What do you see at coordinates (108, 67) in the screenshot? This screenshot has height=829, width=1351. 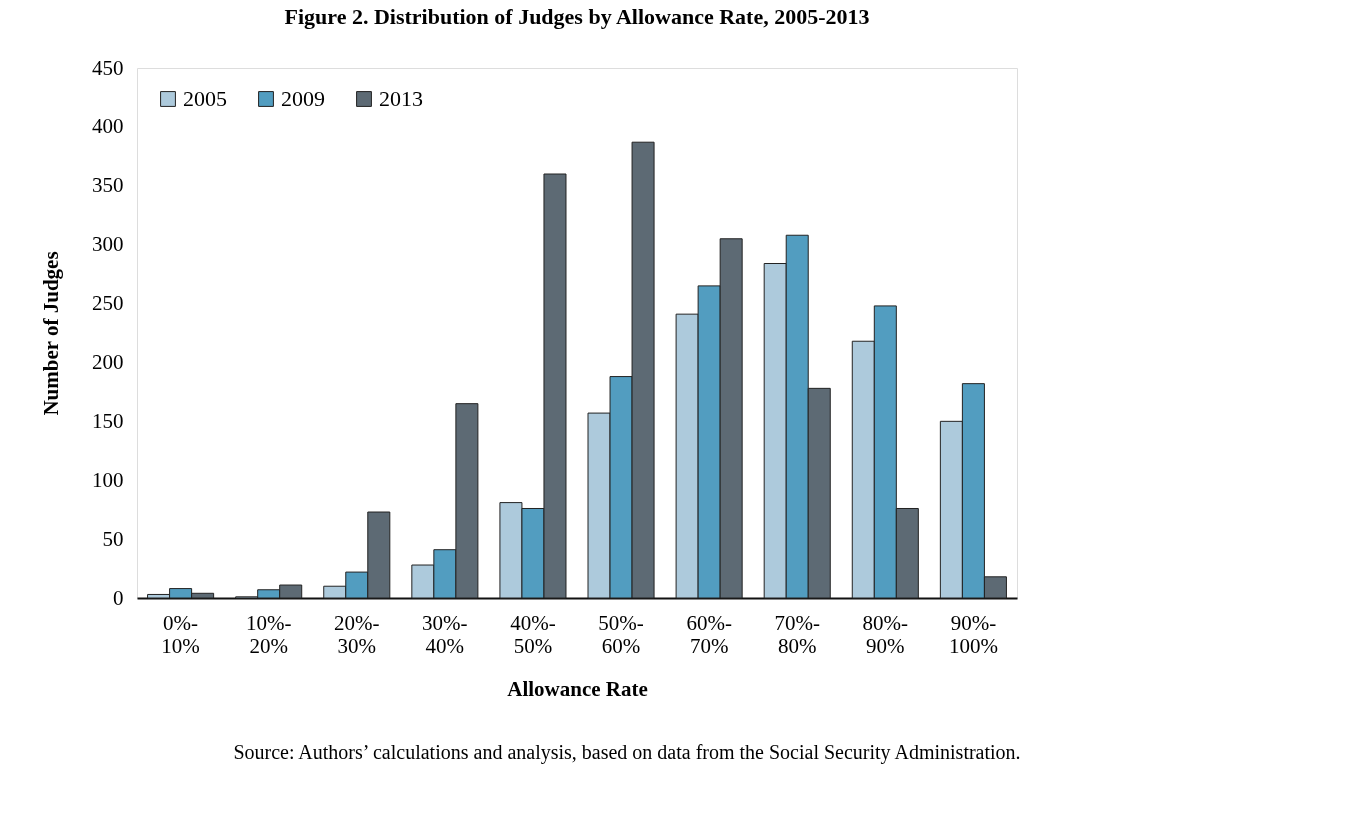 I see `y-tick-label: 450` at bounding box center [108, 67].